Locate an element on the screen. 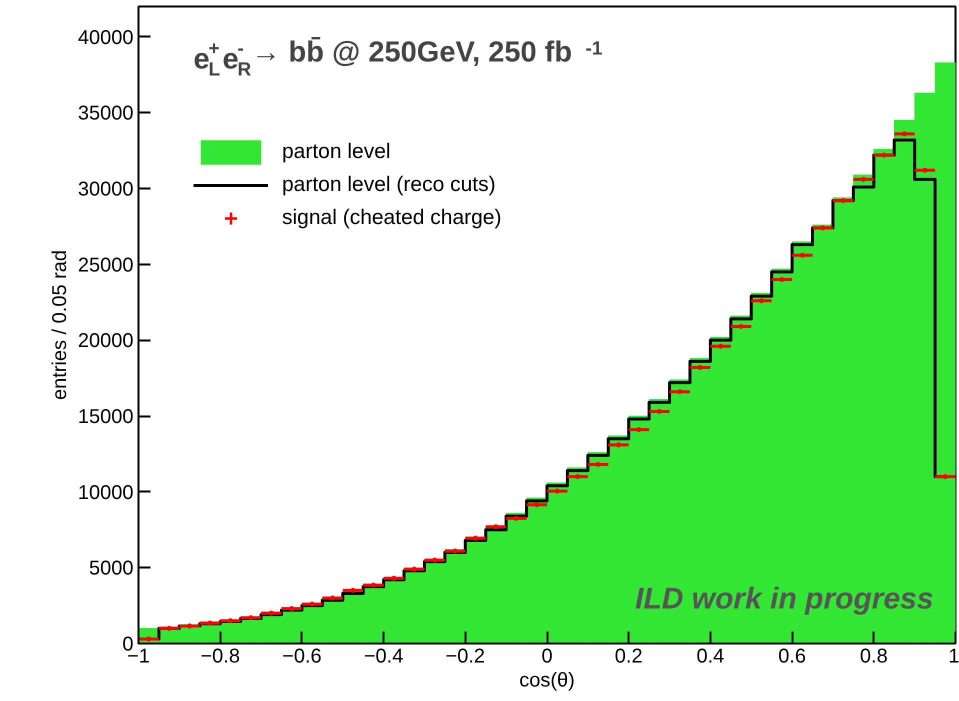  y-tick-label: 30000 is located at coordinates (106, 189).